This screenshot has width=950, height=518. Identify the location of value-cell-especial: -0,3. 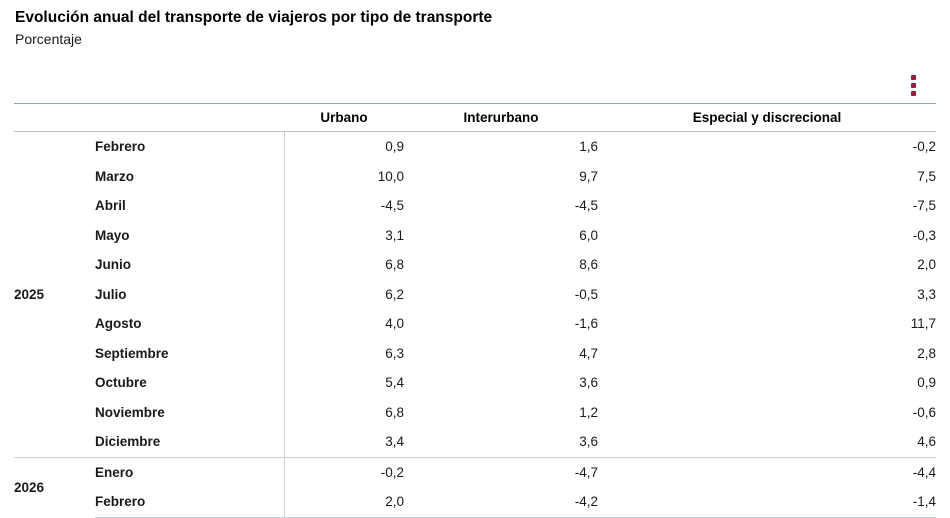
(924, 235).